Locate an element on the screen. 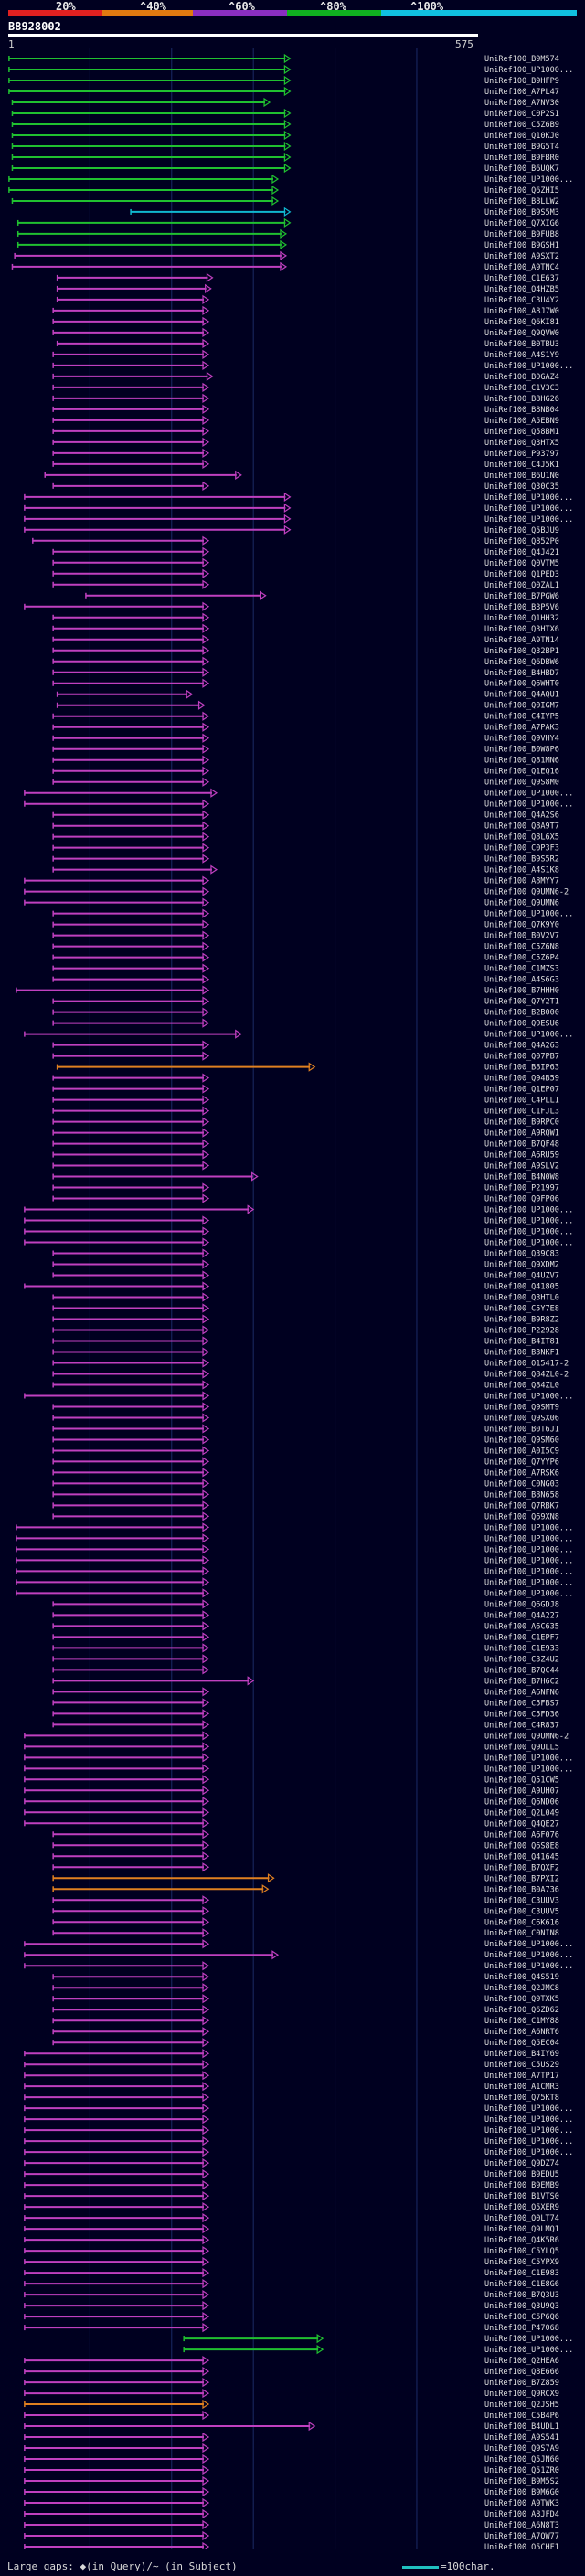 The height and width of the screenshot is (2576, 585). hit-row: UniRef100_C5Z6N8 is located at coordinates (305, 946).